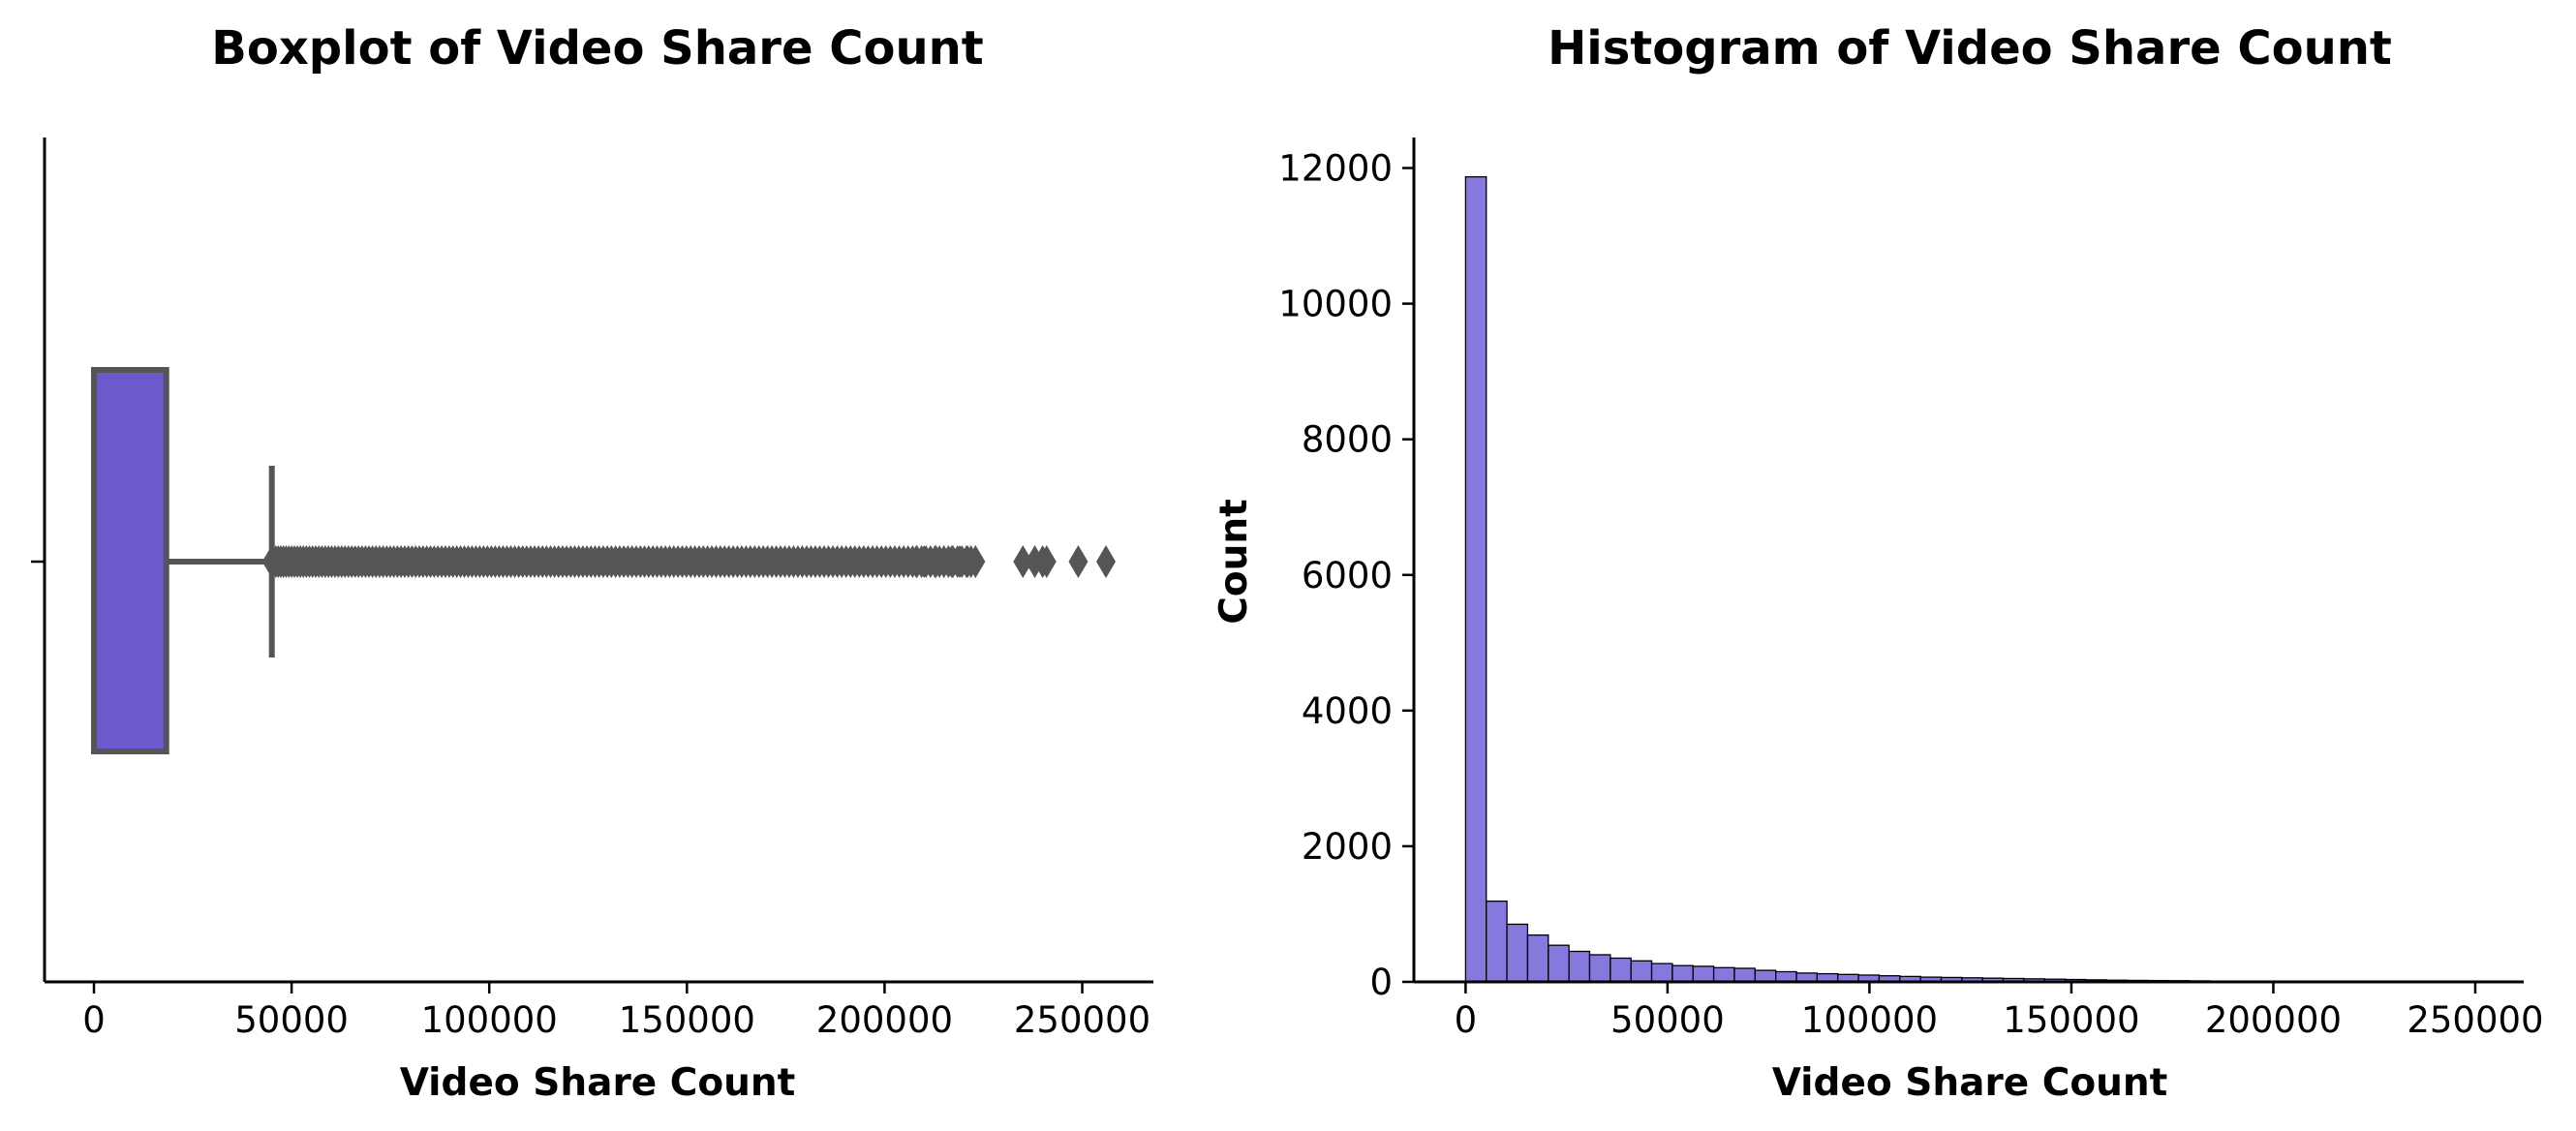  I want to click on histogram-x-tick-label: 0, so click(1466, 1020).